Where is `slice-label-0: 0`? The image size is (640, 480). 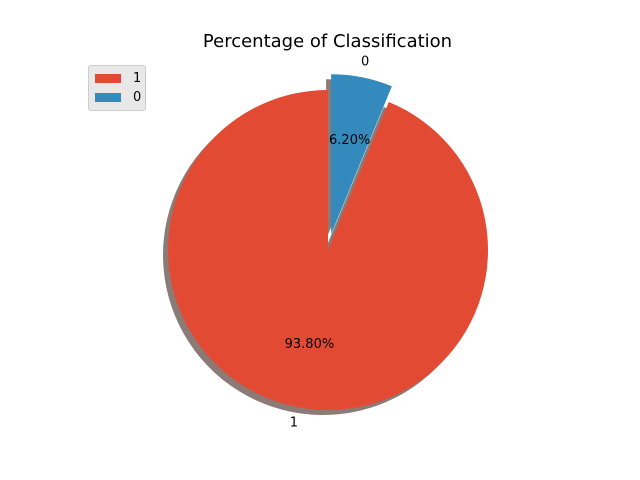
slice-label-0: 0 is located at coordinates (365, 62).